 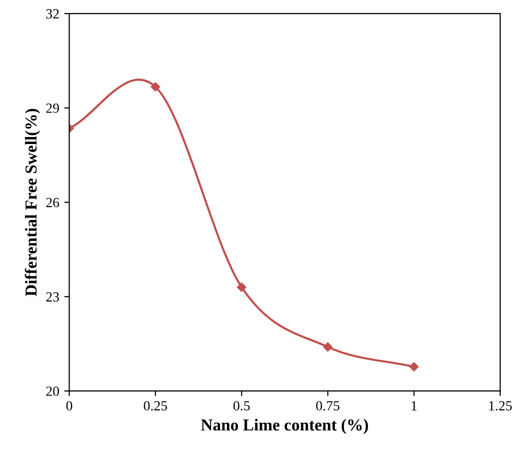 What do you see at coordinates (32, 202) in the screenshot?
I see `y-axis-title: Differential Free Swell(%)` at bounding box center [32, 202].